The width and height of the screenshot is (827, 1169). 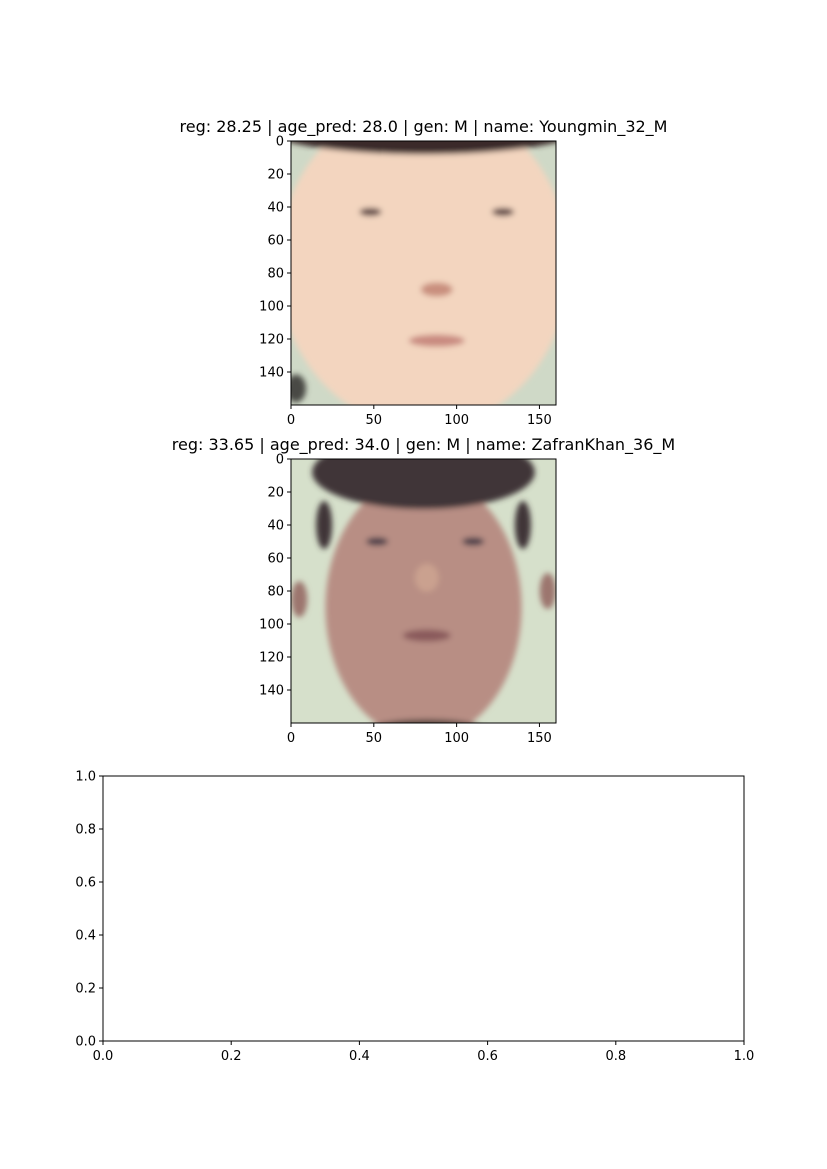 What do you see at coordinates (103, 1056) in the screenshot?
I see `x-tick-label: 0.0` at bounding box center [103, 1056].